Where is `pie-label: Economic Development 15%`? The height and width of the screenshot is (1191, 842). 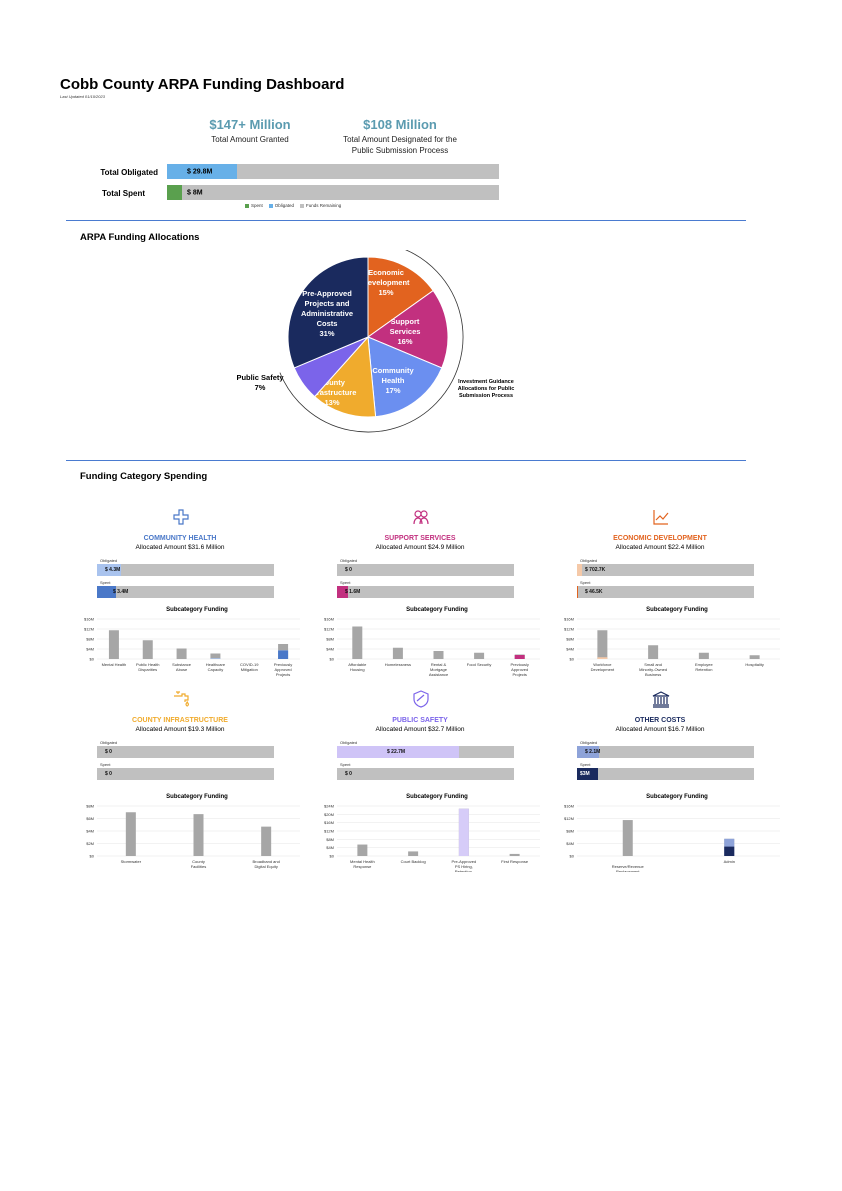 pie-label: Economic Development 15% is located at coordinates (386, 282).